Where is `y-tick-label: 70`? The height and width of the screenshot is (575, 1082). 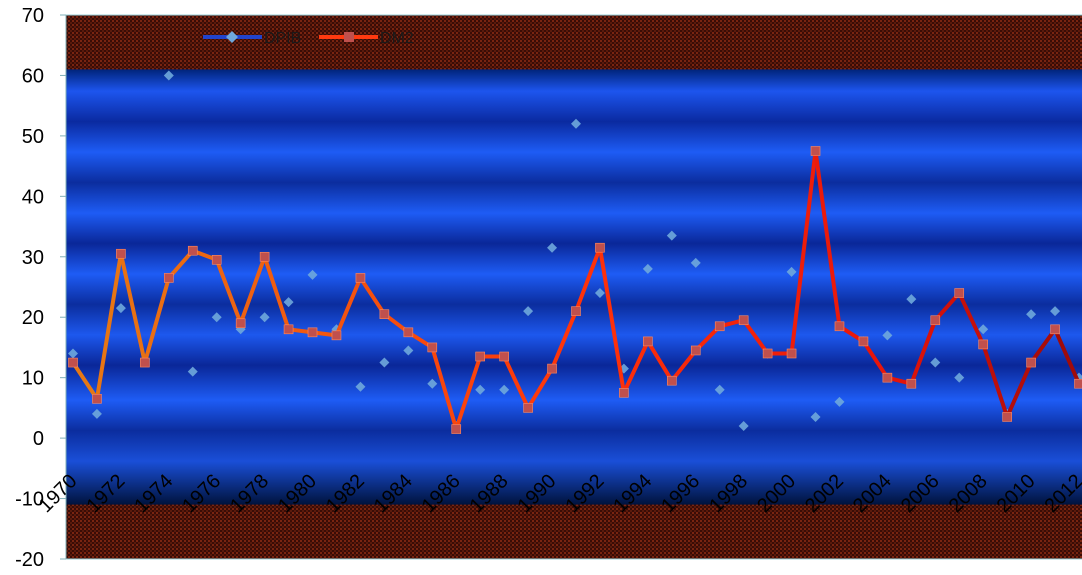
y-tick-label: 70 is located at coordinates (33, 16).